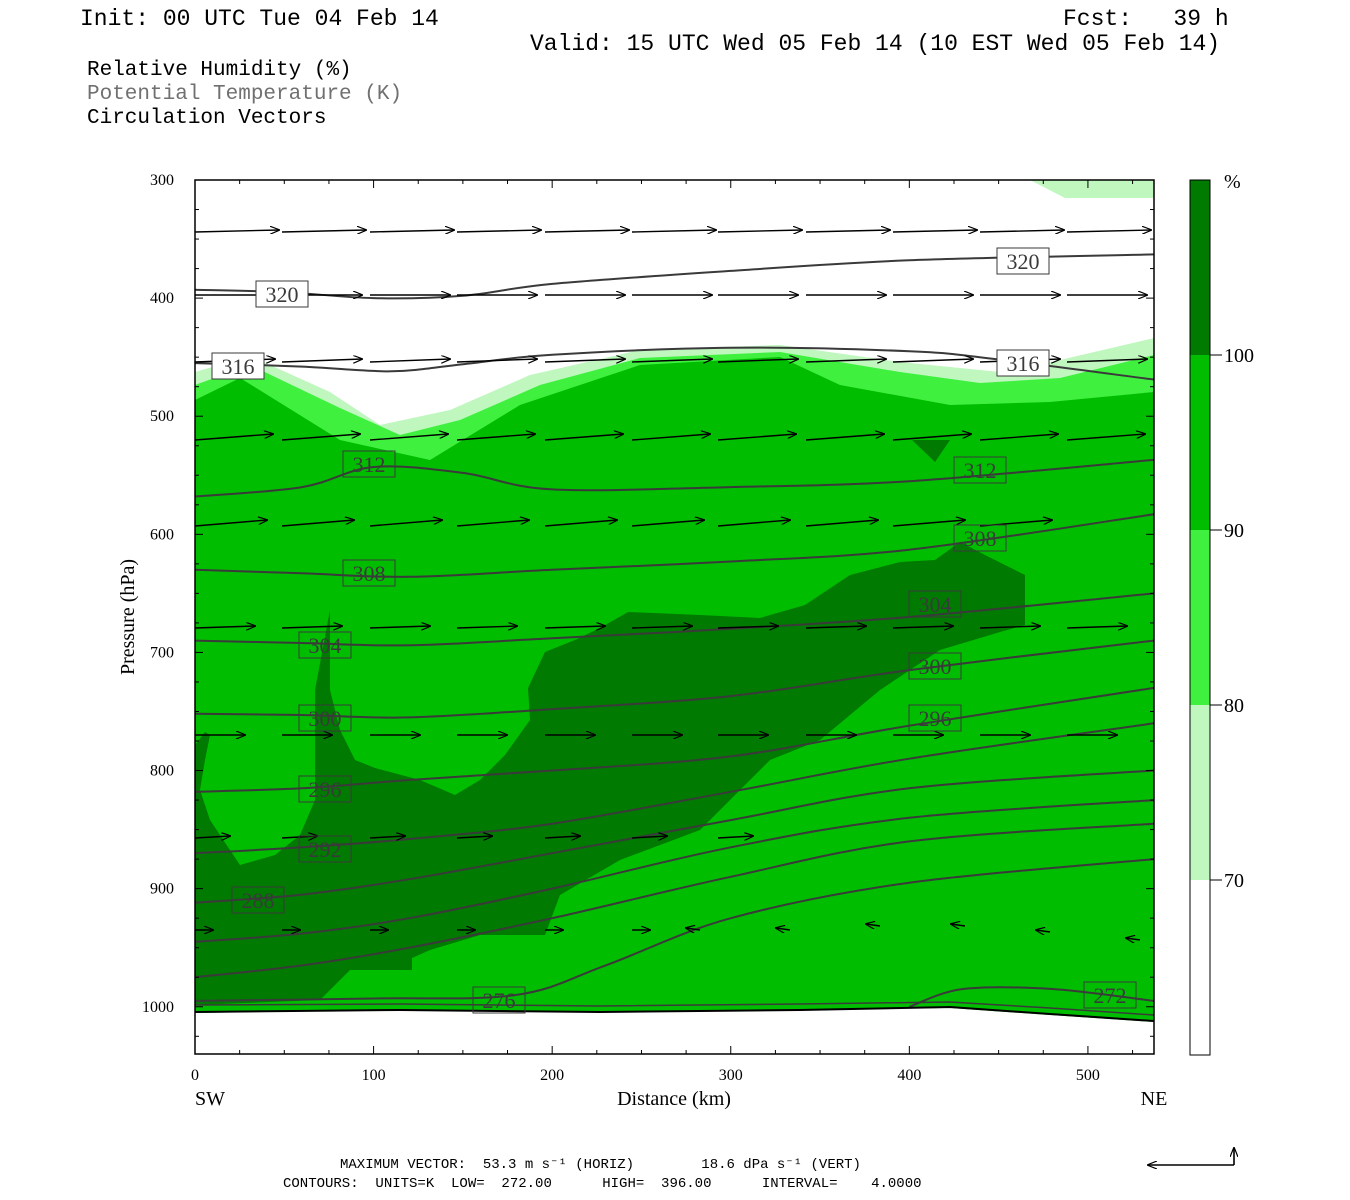  I want to click on contour-label-300: 300, so click(935, 666).